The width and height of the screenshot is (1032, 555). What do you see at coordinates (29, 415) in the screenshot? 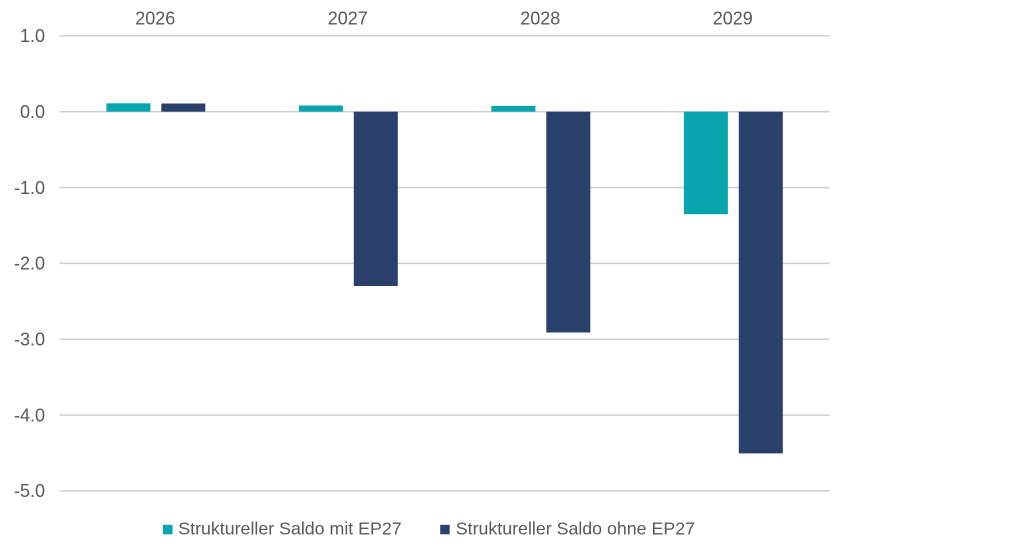
I see `svg-text: -4.0` at bounding box center [29, 415].